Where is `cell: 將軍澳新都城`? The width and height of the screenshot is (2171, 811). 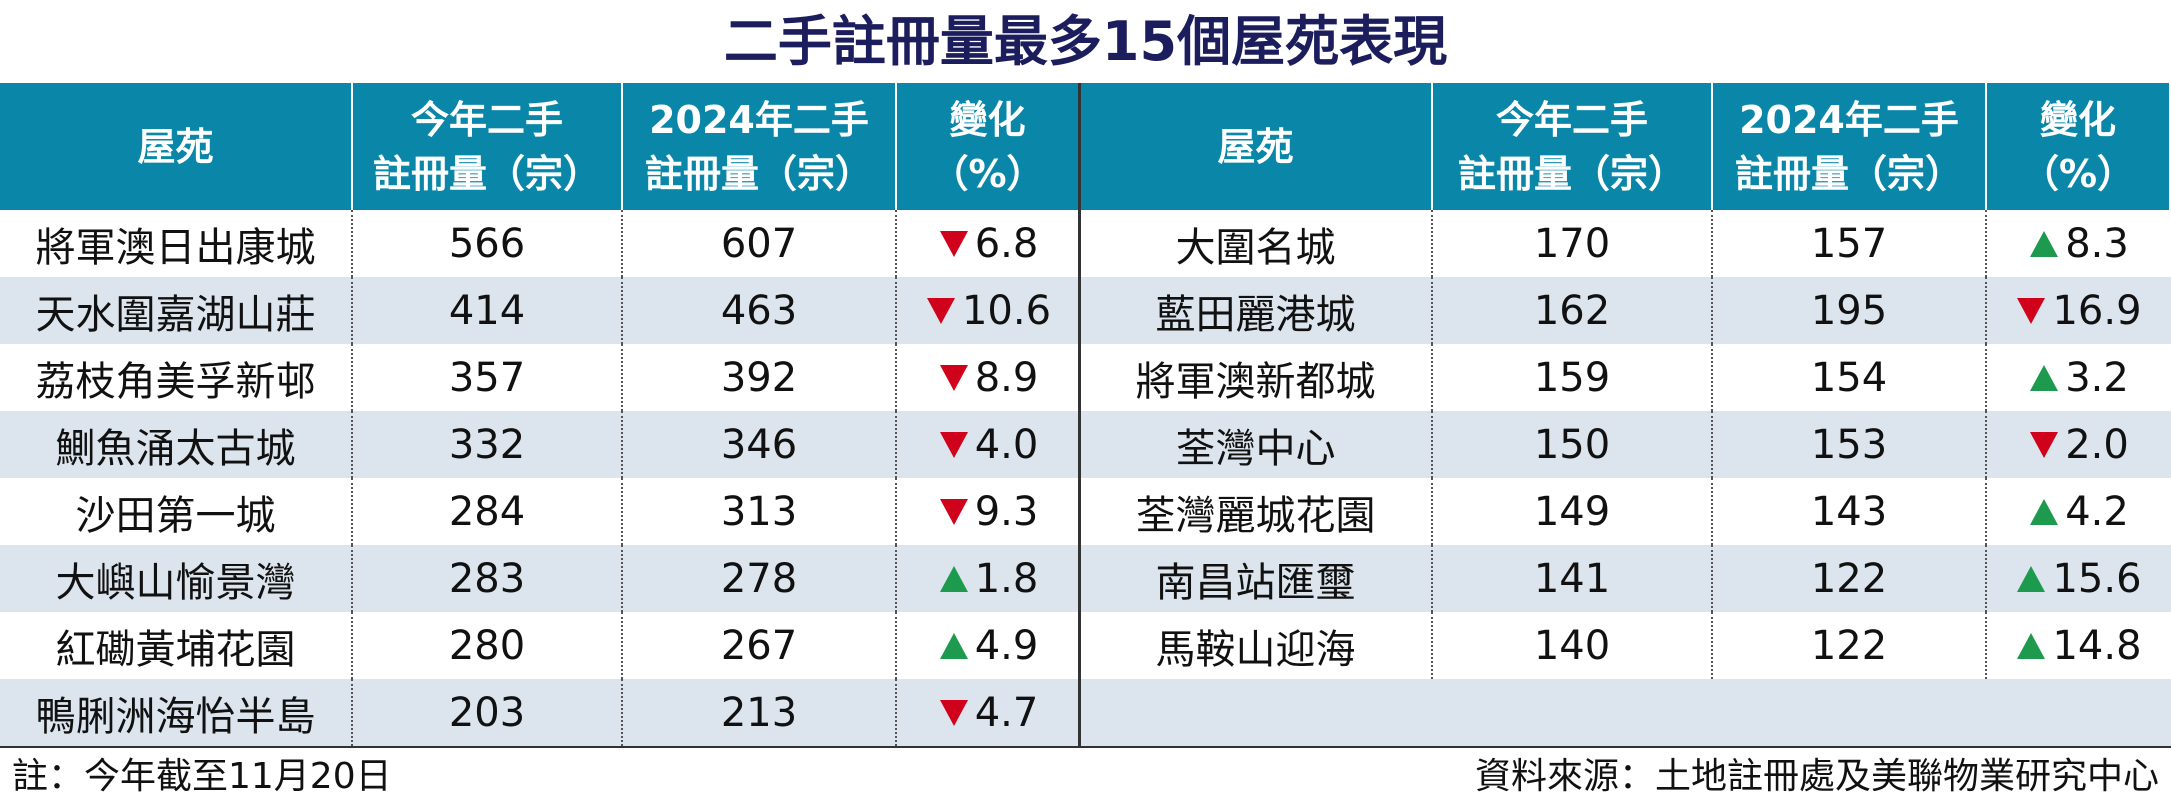 cell: 將軍澳新都城 is located at coordinates (1256, 377).